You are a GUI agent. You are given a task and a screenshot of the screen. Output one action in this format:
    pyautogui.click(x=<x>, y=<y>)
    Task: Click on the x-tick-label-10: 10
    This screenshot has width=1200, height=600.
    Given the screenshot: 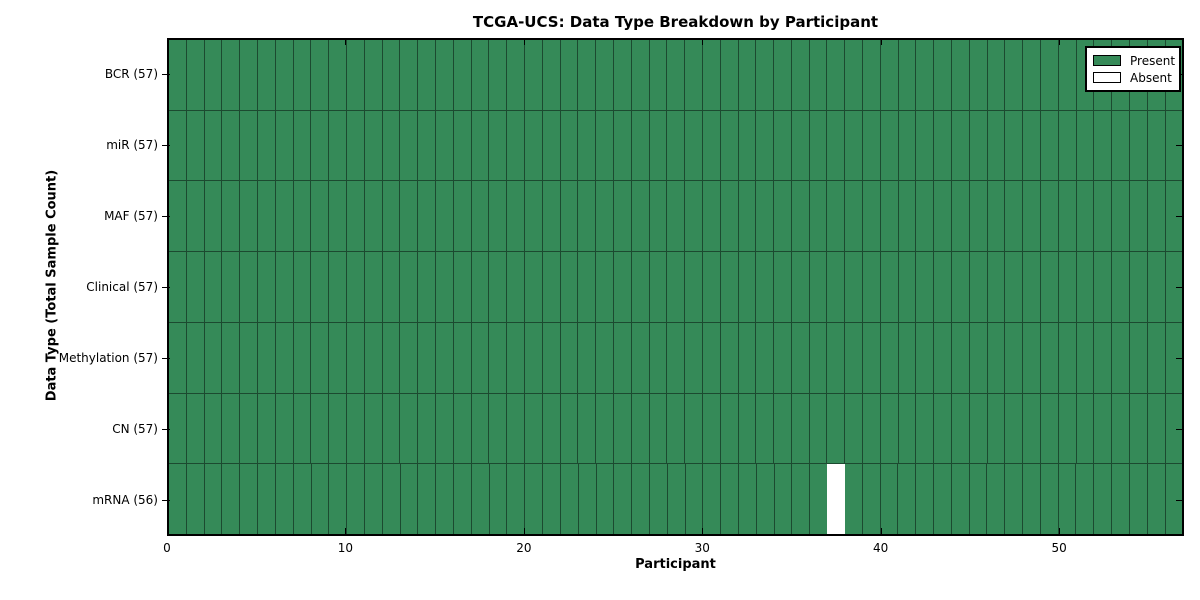 What is the action you would take?
    pyautogui.click(x=345, y=548)
    